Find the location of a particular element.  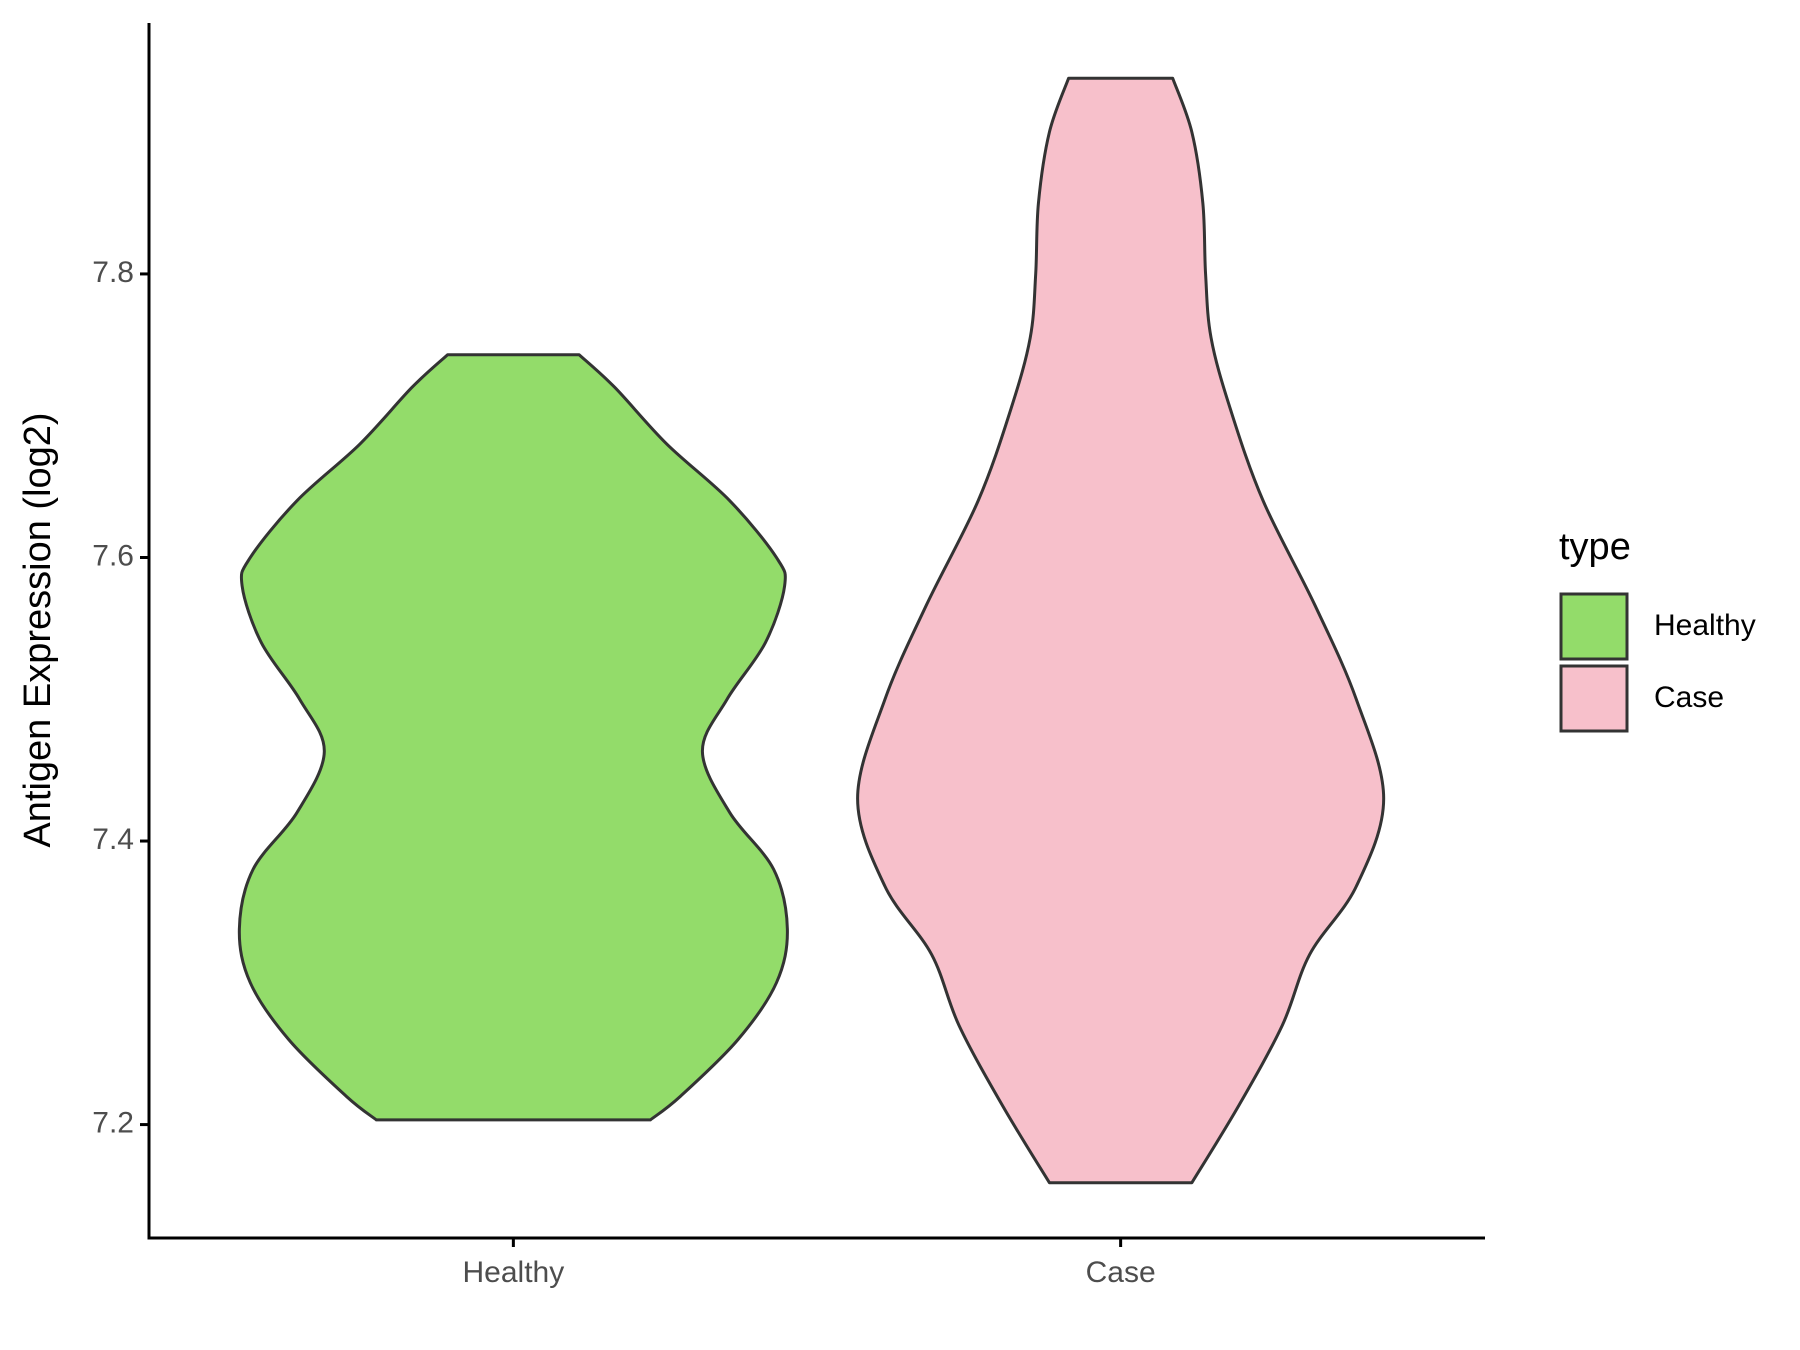

y-axis-title: Antigen Expression (log2) is located at coordinates (38, 629).